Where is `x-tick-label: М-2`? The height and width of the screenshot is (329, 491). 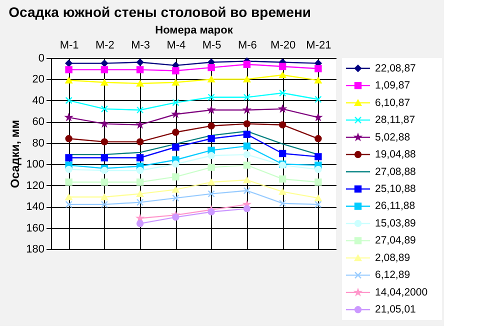 x-tick-label: М-2 is located at coordinates (104, 46).